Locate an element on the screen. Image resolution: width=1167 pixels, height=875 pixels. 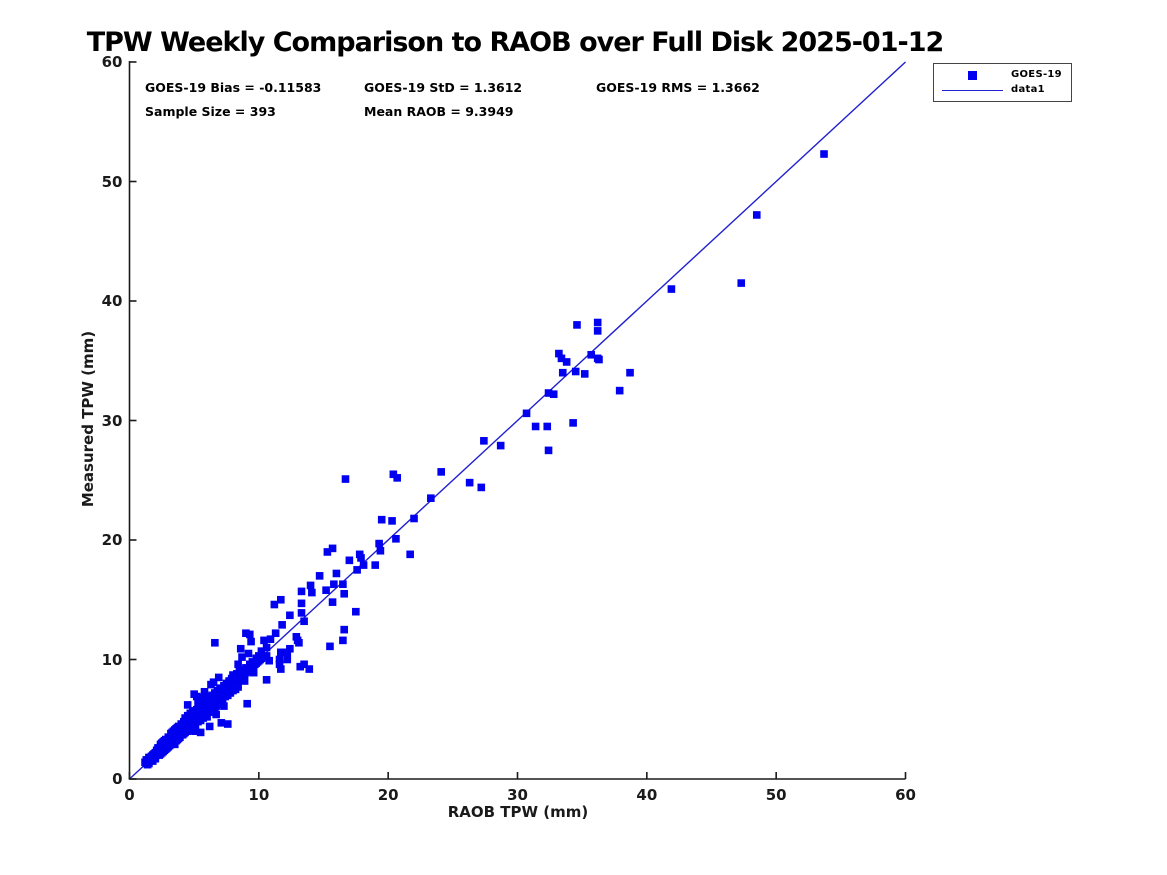
legend-line-label: data1 is located at coordinates (1028, 89).